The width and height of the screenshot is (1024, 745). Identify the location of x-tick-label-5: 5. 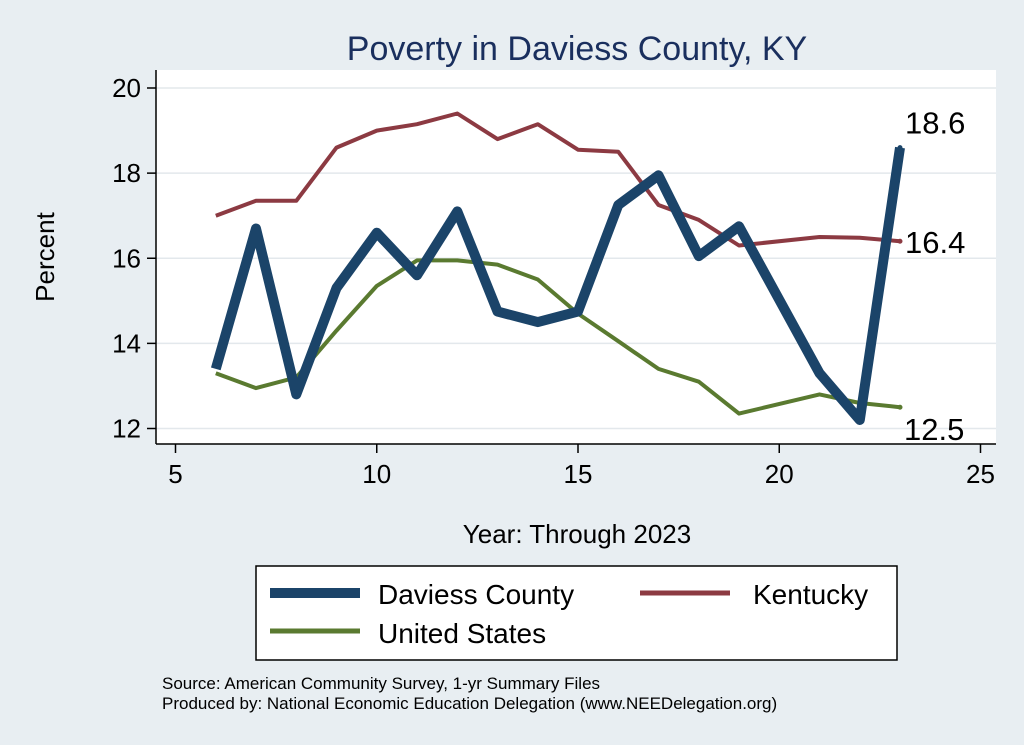
(175, 474).